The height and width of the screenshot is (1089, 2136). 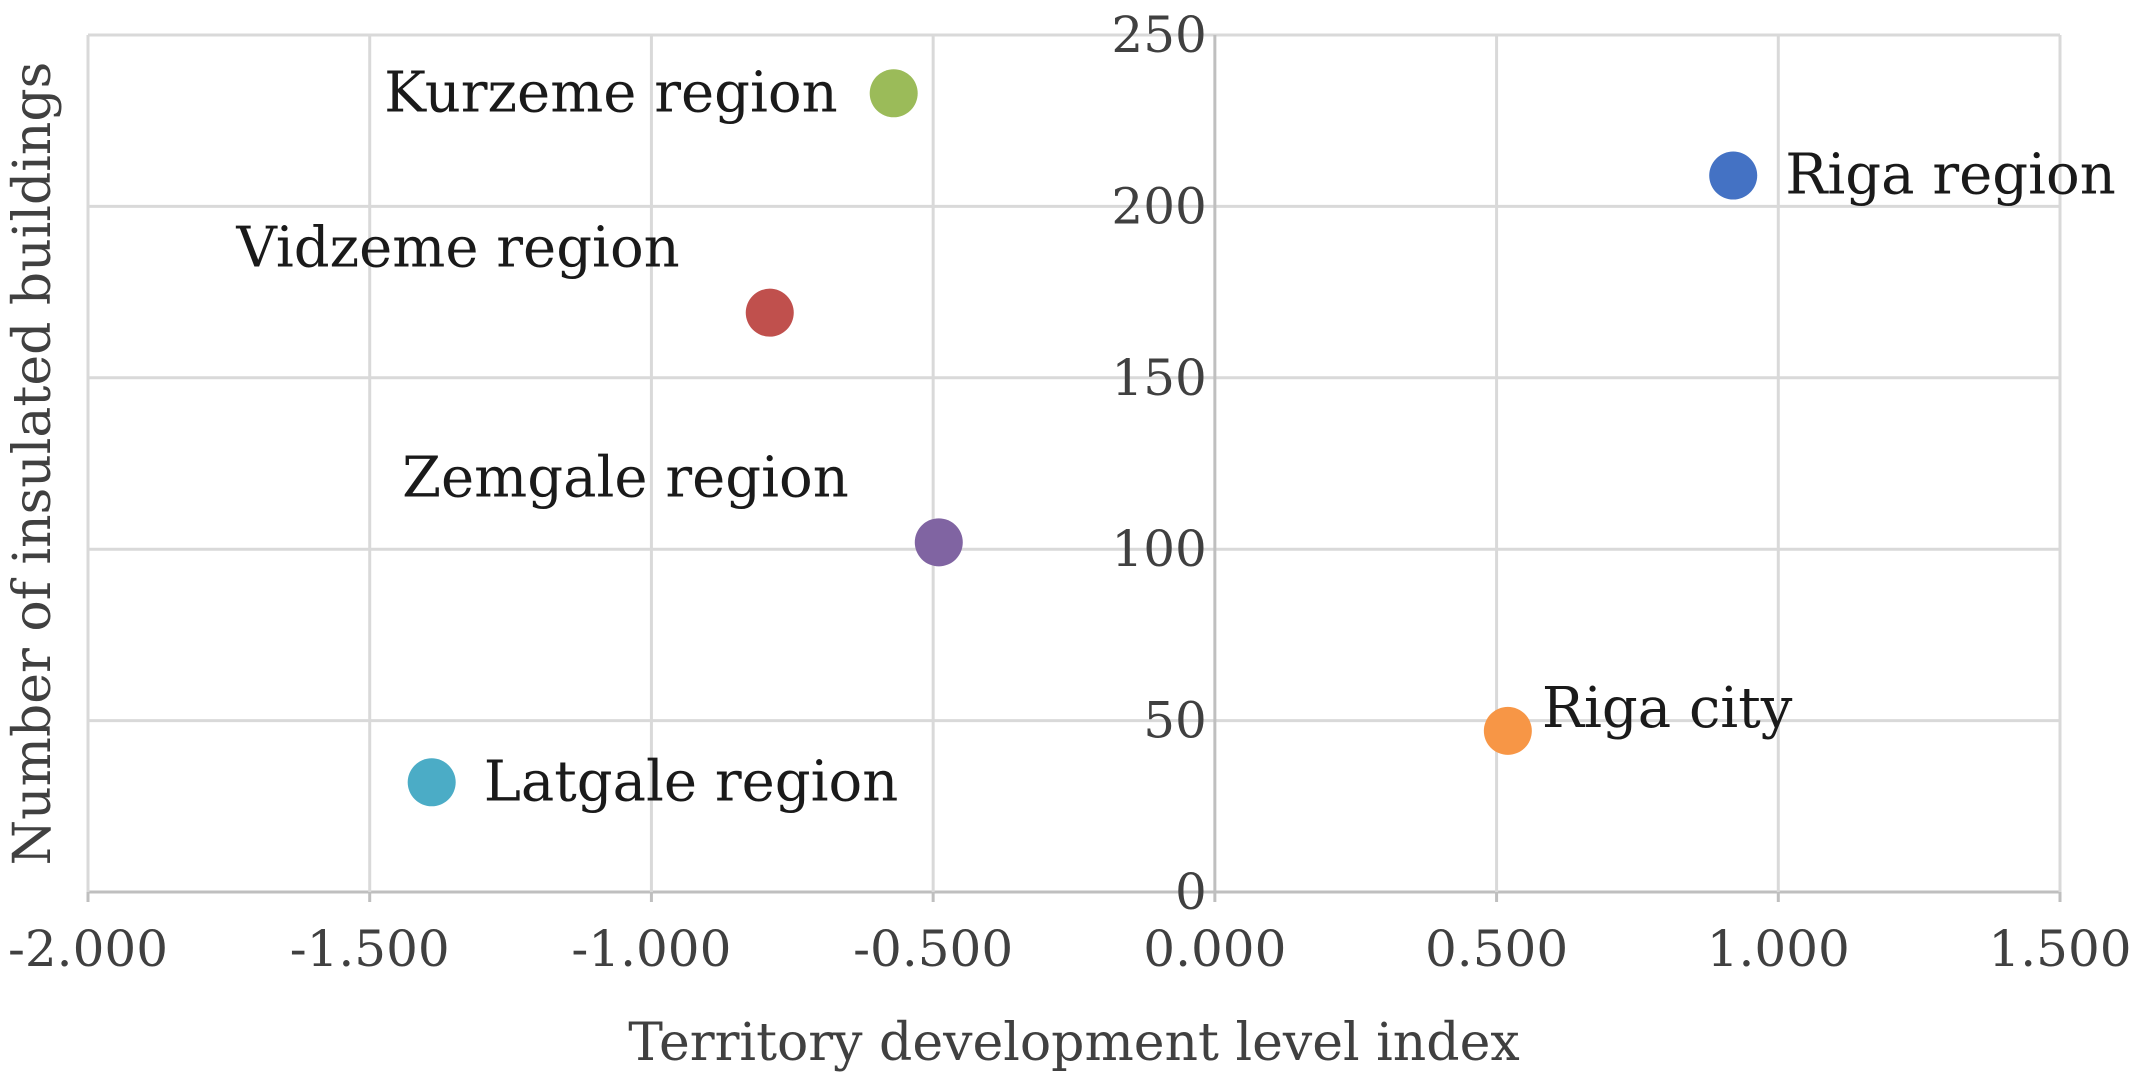 What do you see at coordinates (893, 93) in the screenshot?
I see `data-point-kurzeme-region` at bounding box center [893, 93].